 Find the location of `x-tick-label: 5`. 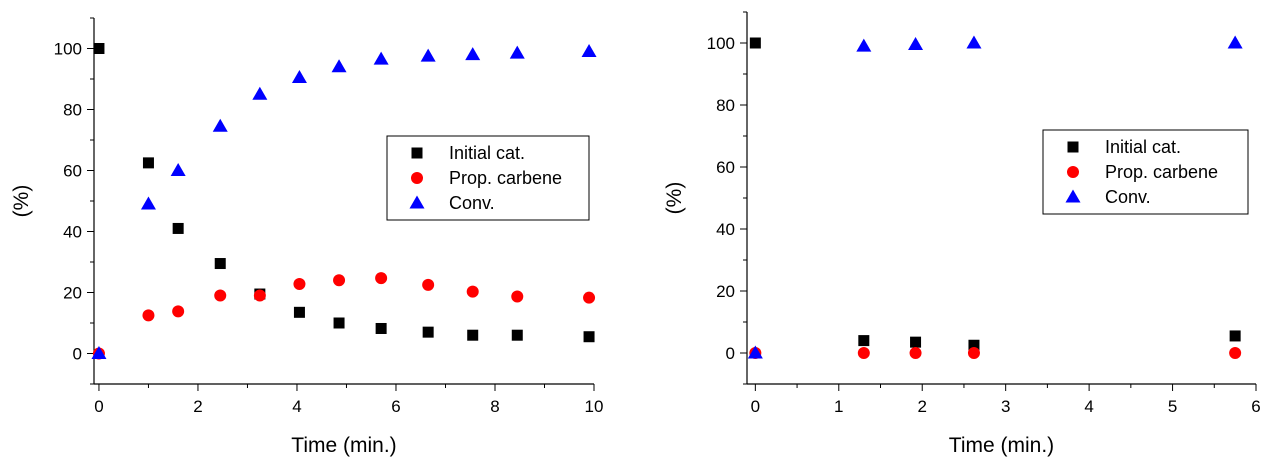

x-tick-label: 5 is located at coordinates (1172, 406).